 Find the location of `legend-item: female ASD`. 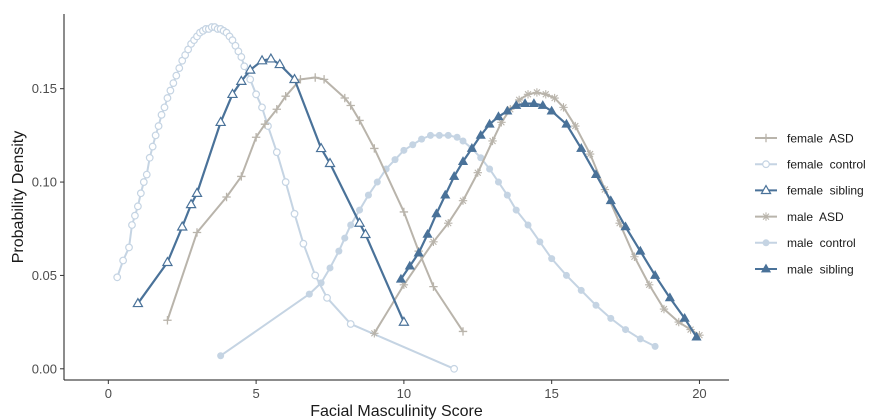

legend-item: female ASD is located at coordinates (804, 138).